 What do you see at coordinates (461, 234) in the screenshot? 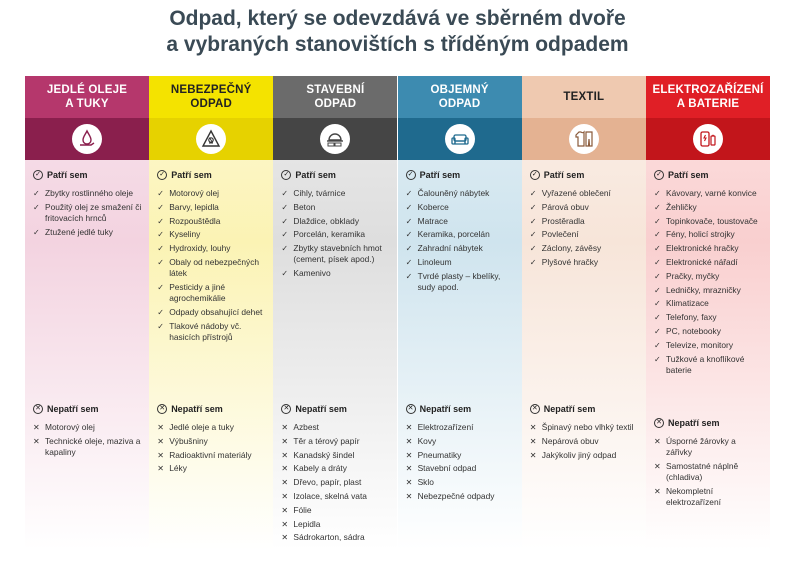
I see `belongs-item: Keramika, porcelán` at bounding box center [461, 234].